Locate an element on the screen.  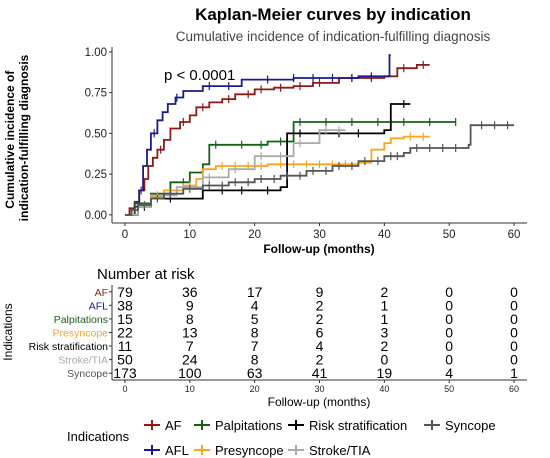
risk-x-tick-label: 20 is located at coordinates (255, 389).